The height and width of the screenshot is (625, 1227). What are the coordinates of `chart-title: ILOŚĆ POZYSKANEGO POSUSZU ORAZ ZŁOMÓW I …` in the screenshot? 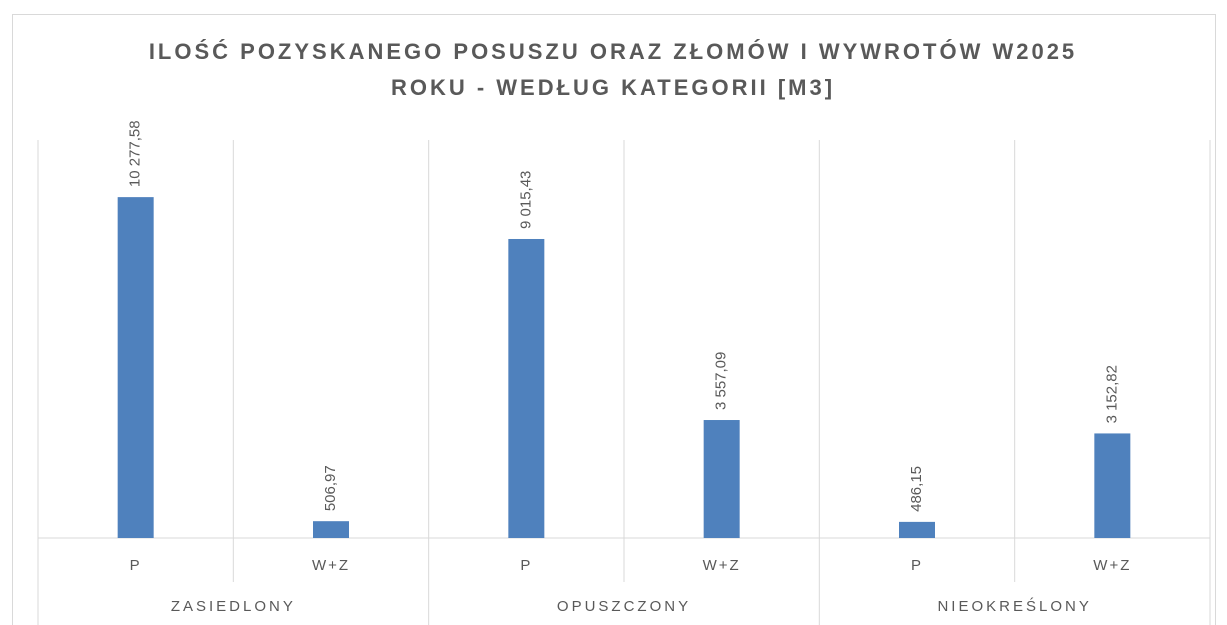 It's located at (613, 69).